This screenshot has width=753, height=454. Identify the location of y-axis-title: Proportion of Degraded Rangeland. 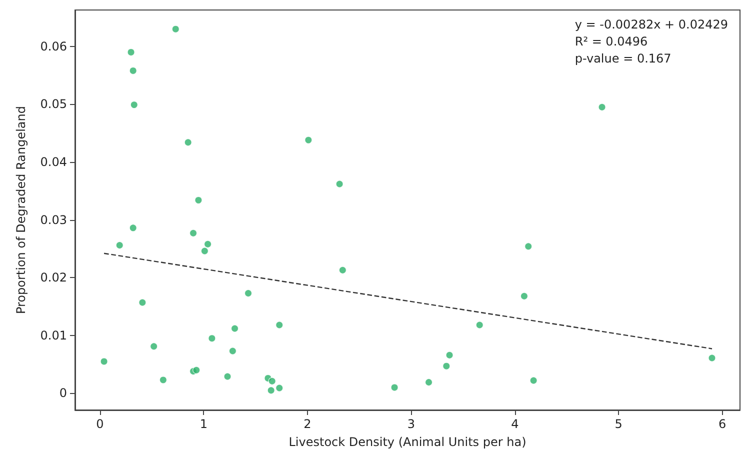
(21, 210).